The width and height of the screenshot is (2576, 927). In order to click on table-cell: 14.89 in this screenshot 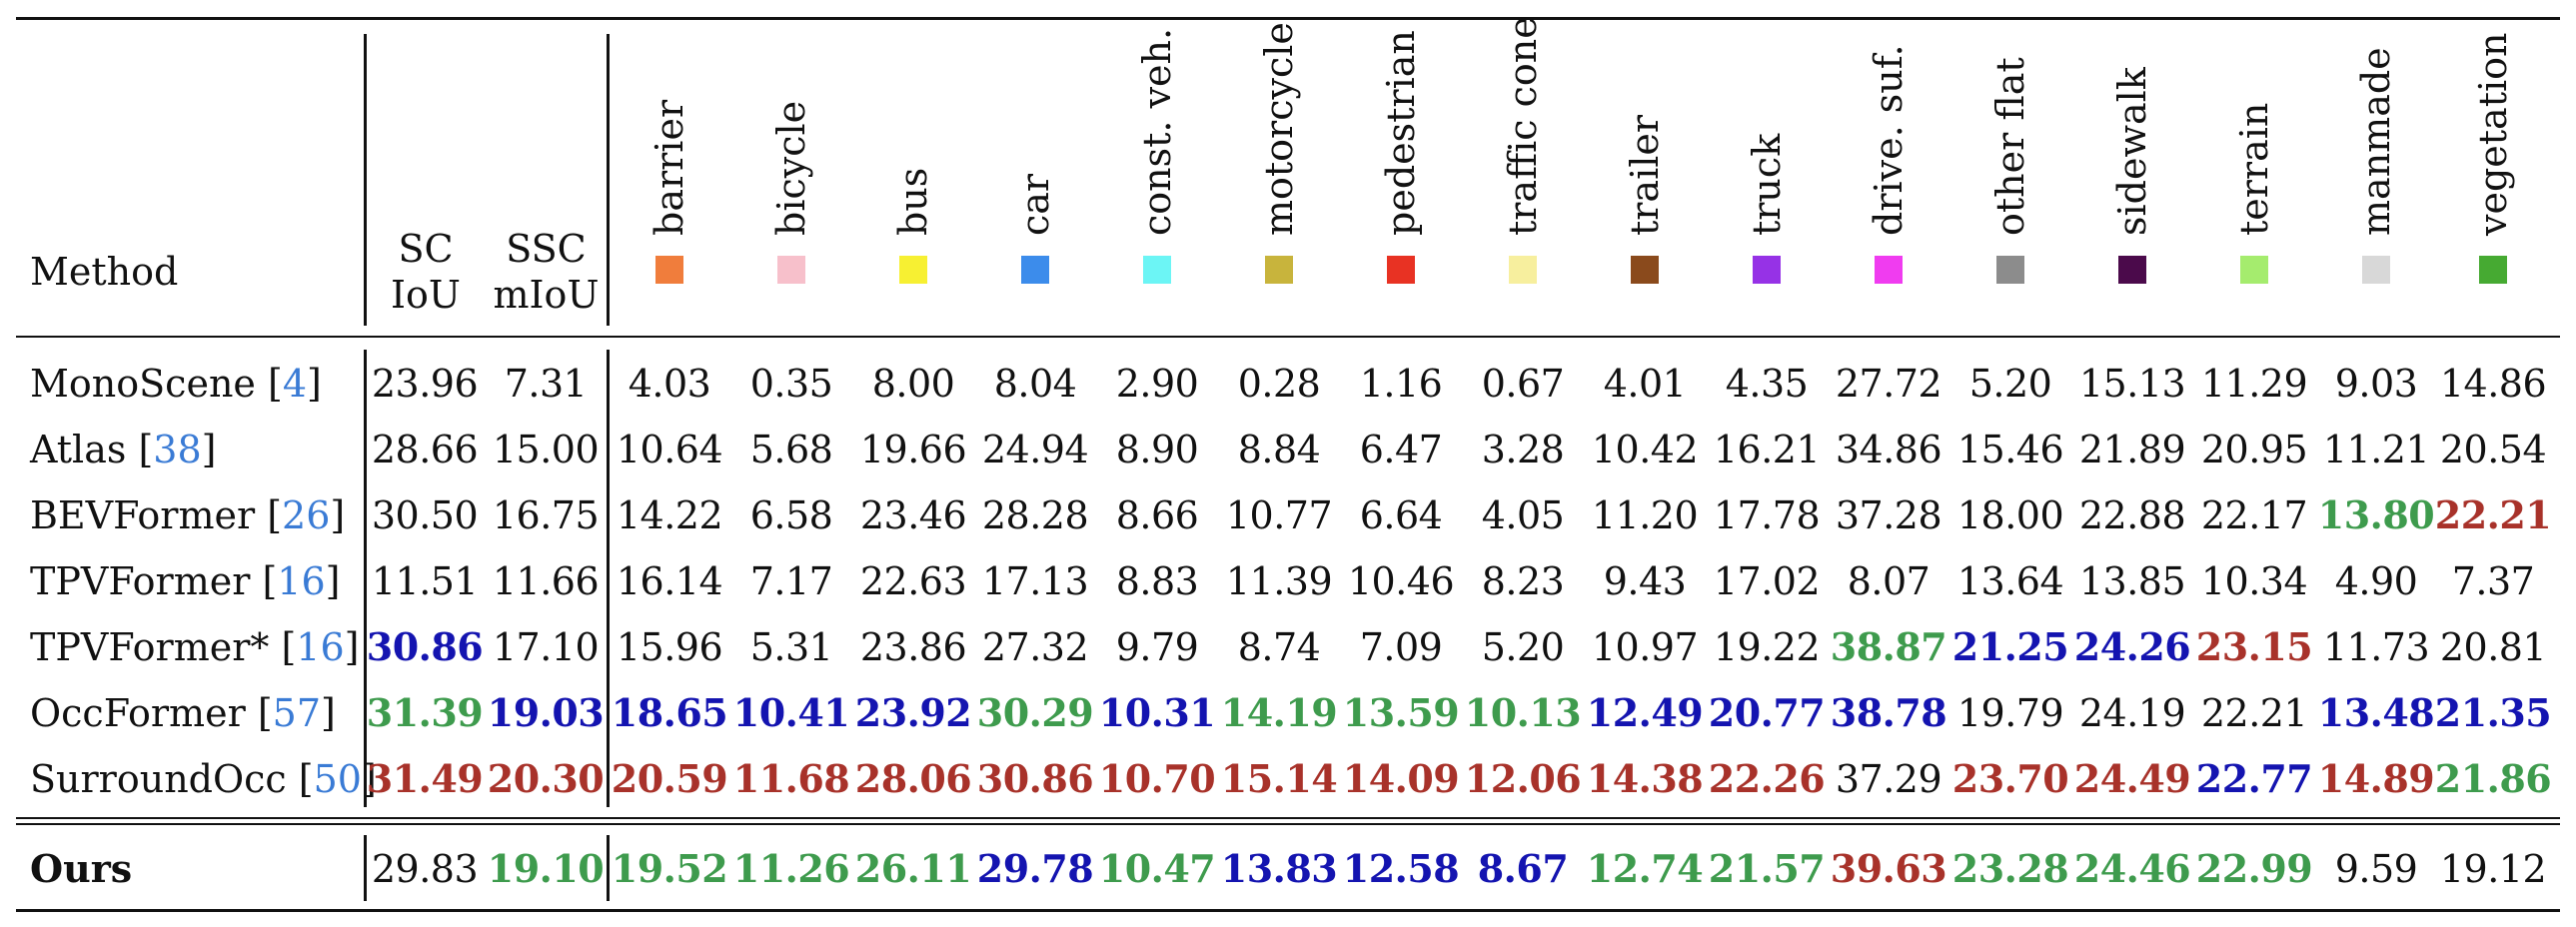, I will do `click(2376, 778)`.